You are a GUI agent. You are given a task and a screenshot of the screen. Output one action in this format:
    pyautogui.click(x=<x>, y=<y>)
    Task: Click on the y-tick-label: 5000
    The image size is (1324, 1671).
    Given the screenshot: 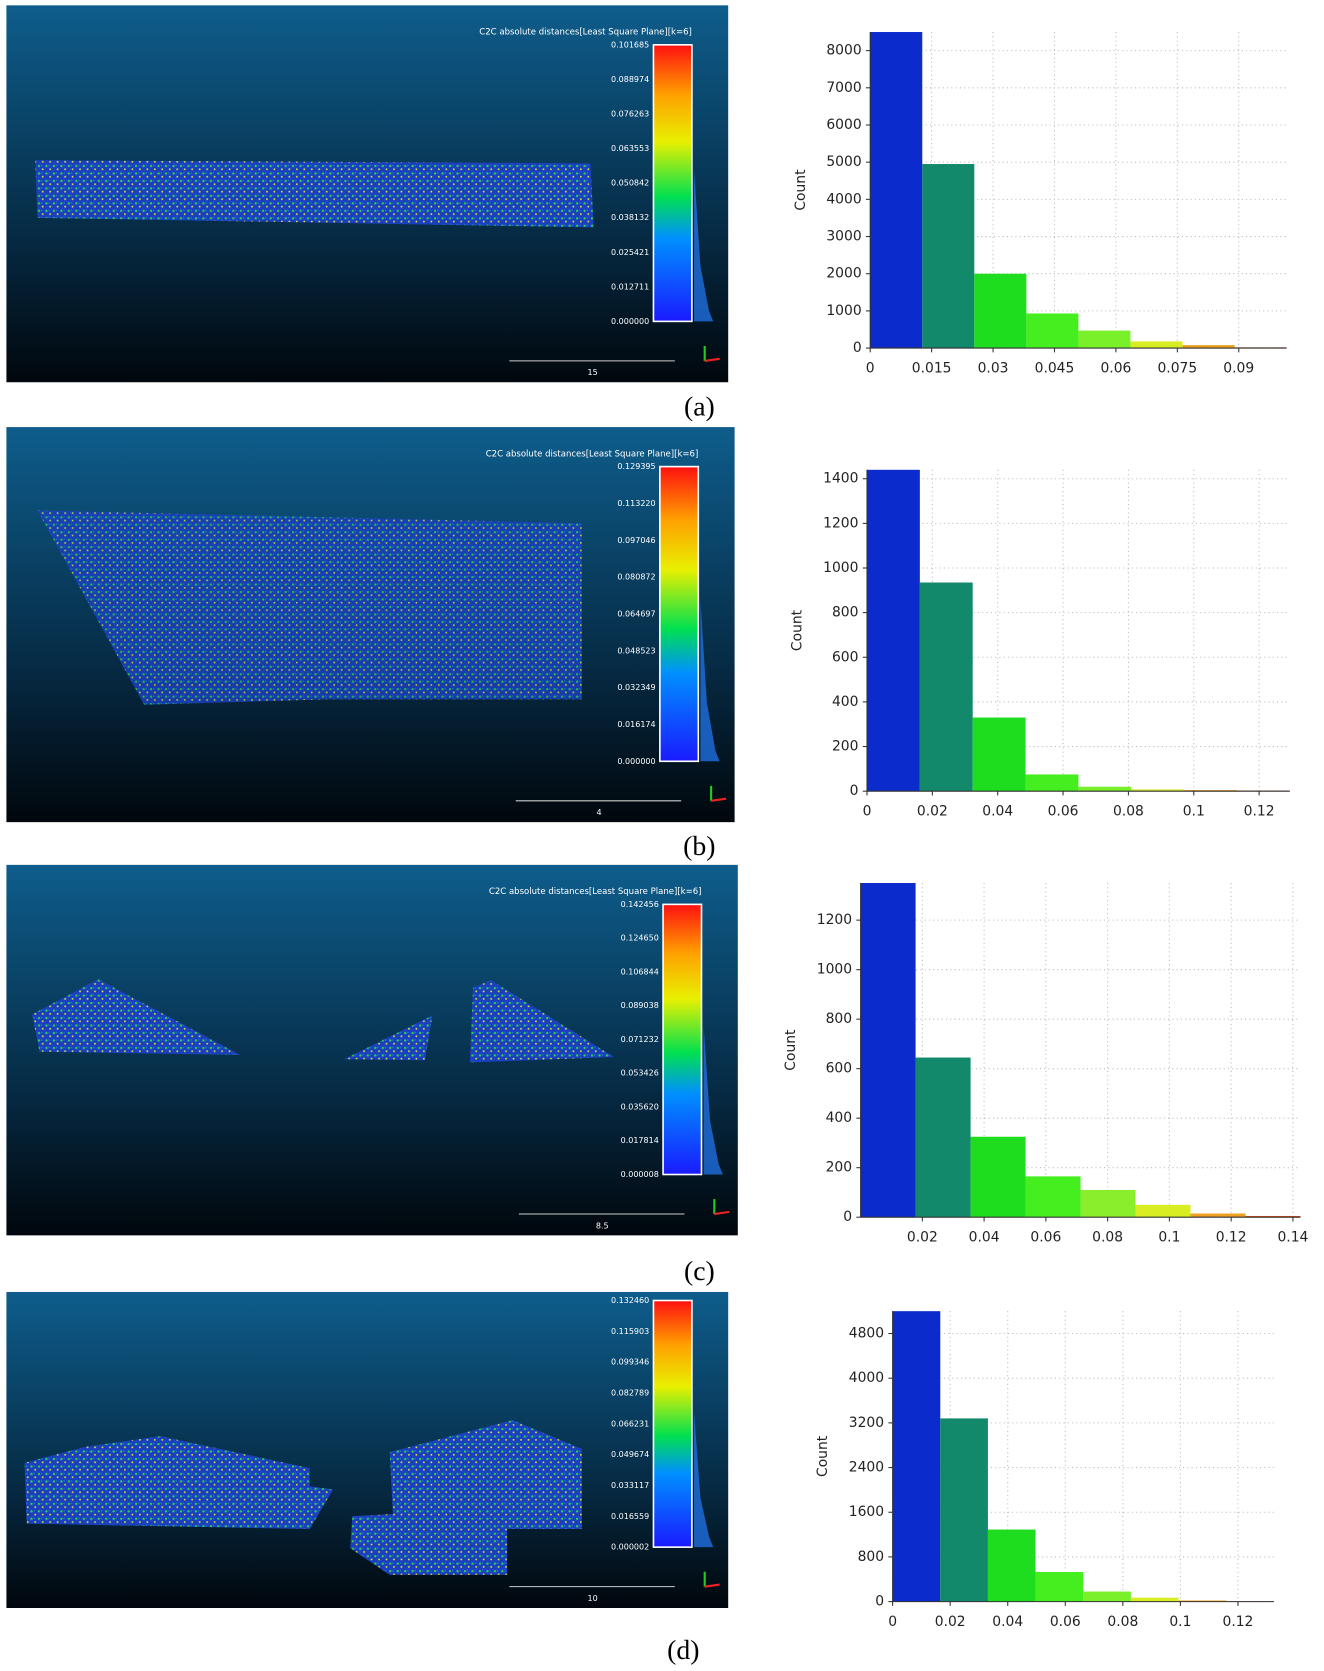 What is the action you would take?
    pyautogui.click(x=843, y=162)
    